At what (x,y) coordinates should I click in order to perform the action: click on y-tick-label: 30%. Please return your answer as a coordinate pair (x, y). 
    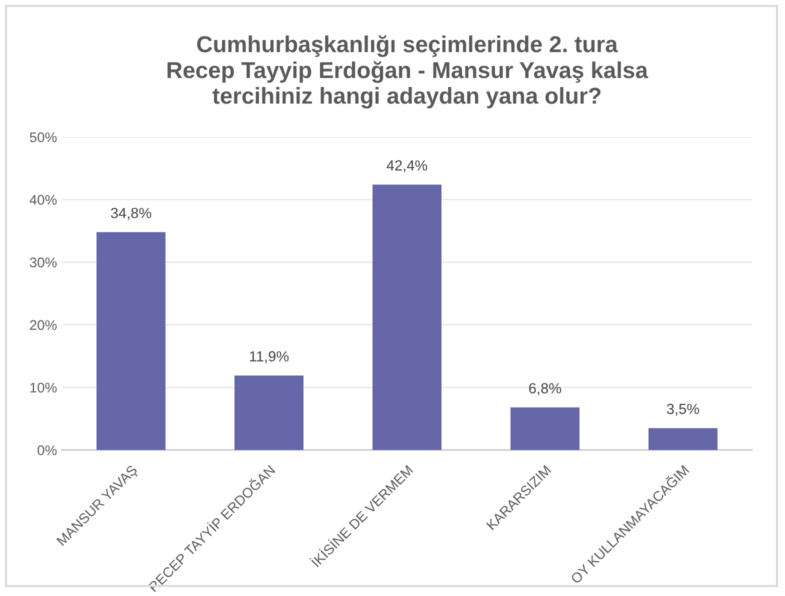
    Looking at the image, I should click on (43, 263).